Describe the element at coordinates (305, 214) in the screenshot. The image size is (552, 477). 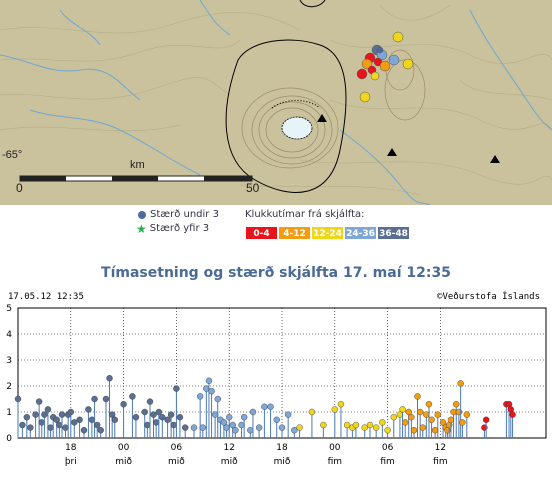
I see `hours-legend-title: Klukkutímar frá skjálfta:` at that location.